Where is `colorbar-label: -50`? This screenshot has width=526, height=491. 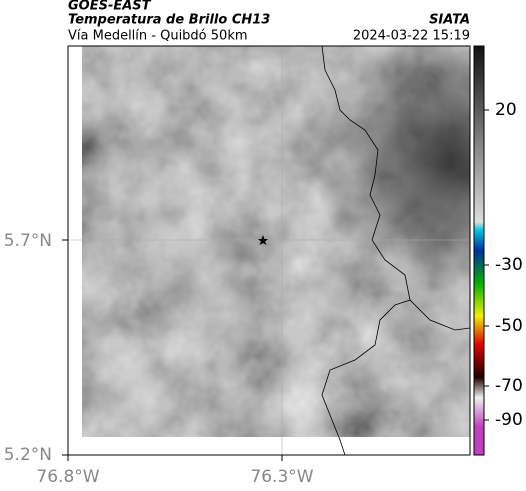
colorbar-label: -50 is located at coordinates (509, 326).